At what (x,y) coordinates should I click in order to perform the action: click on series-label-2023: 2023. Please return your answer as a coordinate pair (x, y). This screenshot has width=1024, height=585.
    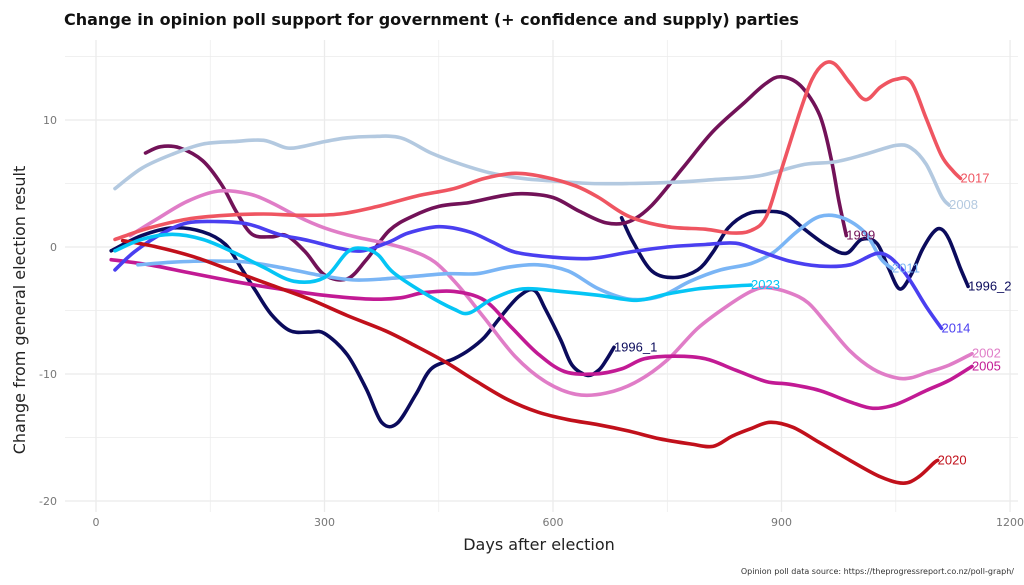
    Looking at the image, I should click on (765, 284).